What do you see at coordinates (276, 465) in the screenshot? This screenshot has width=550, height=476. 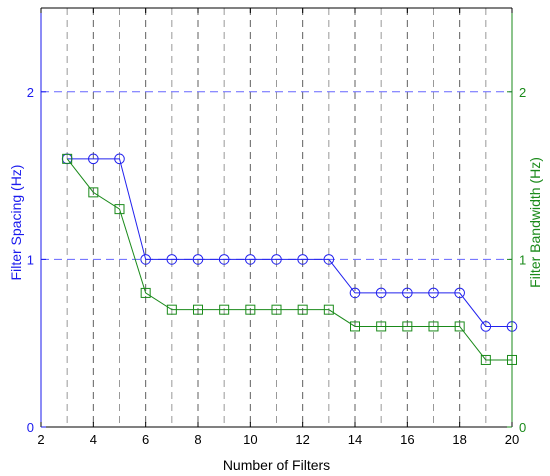 I see `x-axis-title: Number of Filters` at bounding box center [276, 465].